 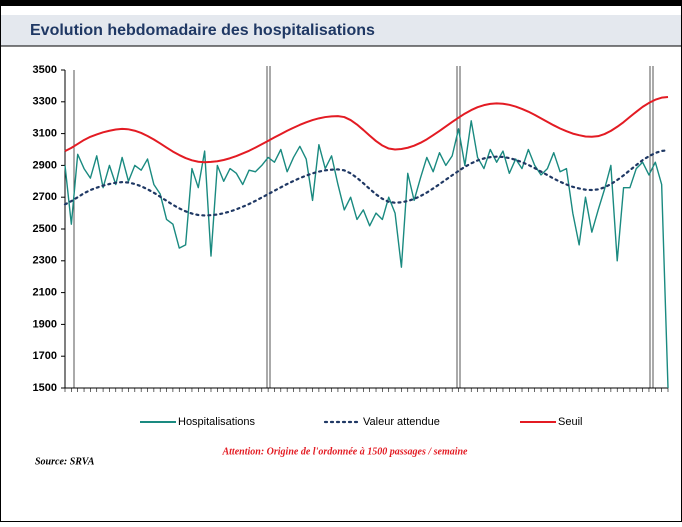 I want to click on y-tick-label: 2900, so click(x=45, y=165).